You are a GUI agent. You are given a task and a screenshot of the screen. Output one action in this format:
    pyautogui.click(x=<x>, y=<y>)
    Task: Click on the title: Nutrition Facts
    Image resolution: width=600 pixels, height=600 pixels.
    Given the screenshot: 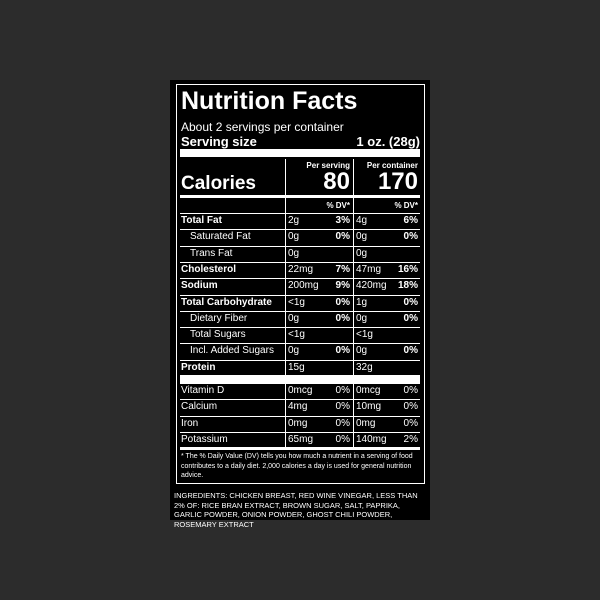 What is the action you would take?
    pyautogui.click(x=269, y=101)
    